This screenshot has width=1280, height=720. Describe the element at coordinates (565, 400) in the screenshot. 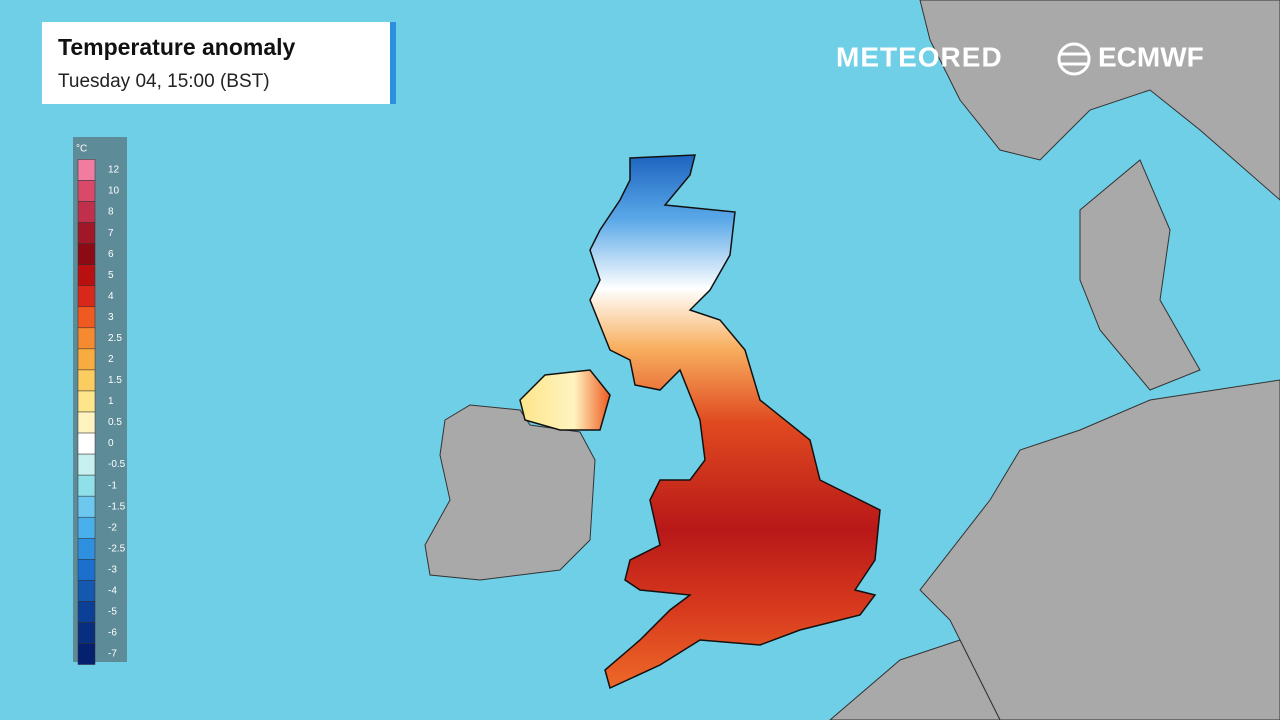

I see `northern-ireland` at that location.